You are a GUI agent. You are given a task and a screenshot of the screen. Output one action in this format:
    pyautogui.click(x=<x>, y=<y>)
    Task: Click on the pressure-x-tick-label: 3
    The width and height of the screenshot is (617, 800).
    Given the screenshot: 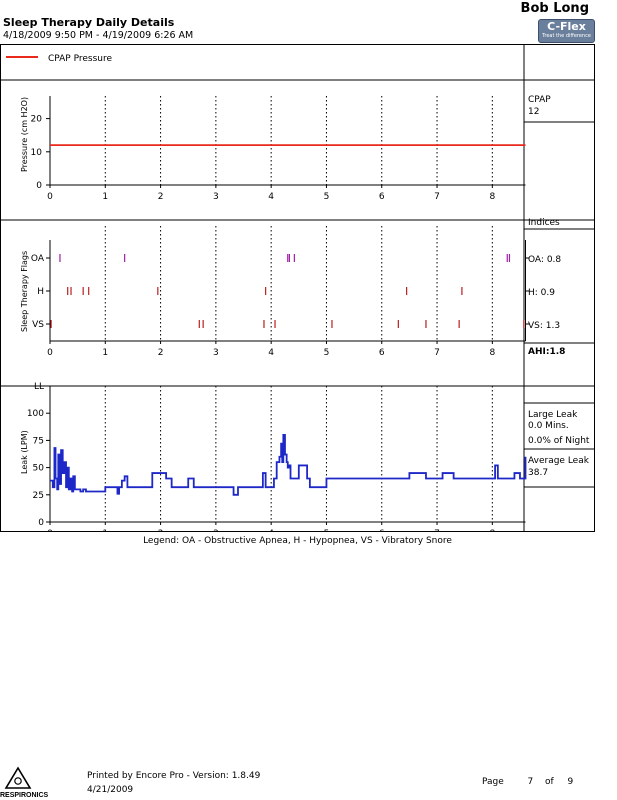 What is the action you would take?
    pyautogui.click(x=216, y=197)
    